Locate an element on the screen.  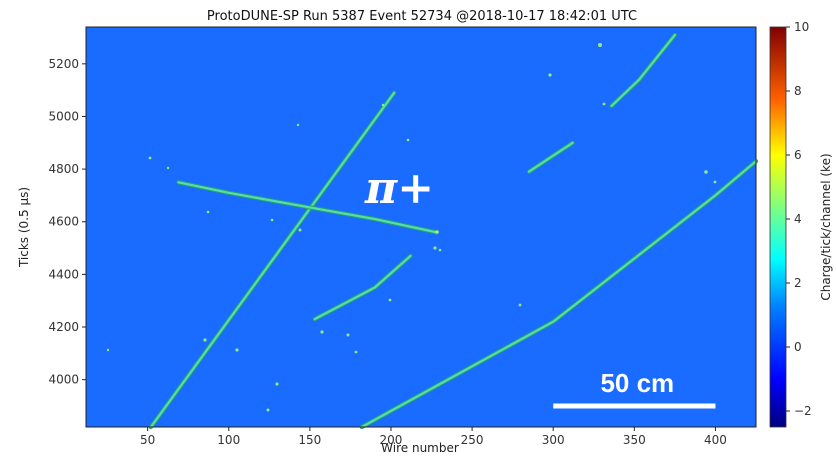
x-axis-ticks: 50 100 150 200 250 300 350 400 is located at coordinates (433, 437).